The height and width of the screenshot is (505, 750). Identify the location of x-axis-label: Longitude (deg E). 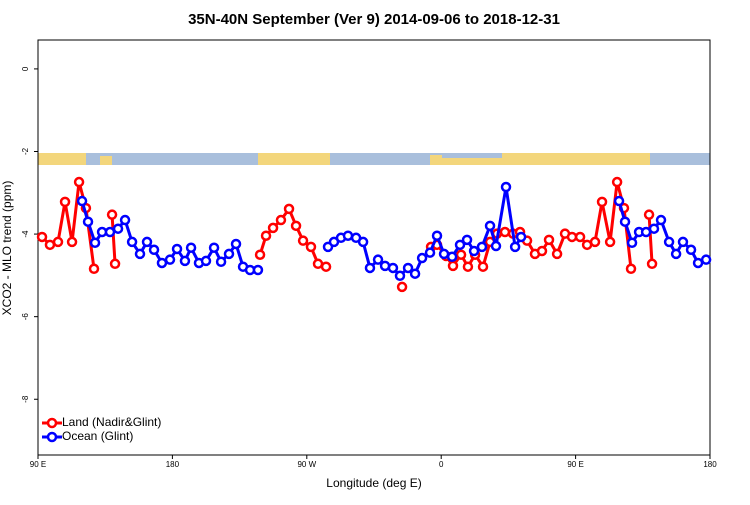
(373, 483).